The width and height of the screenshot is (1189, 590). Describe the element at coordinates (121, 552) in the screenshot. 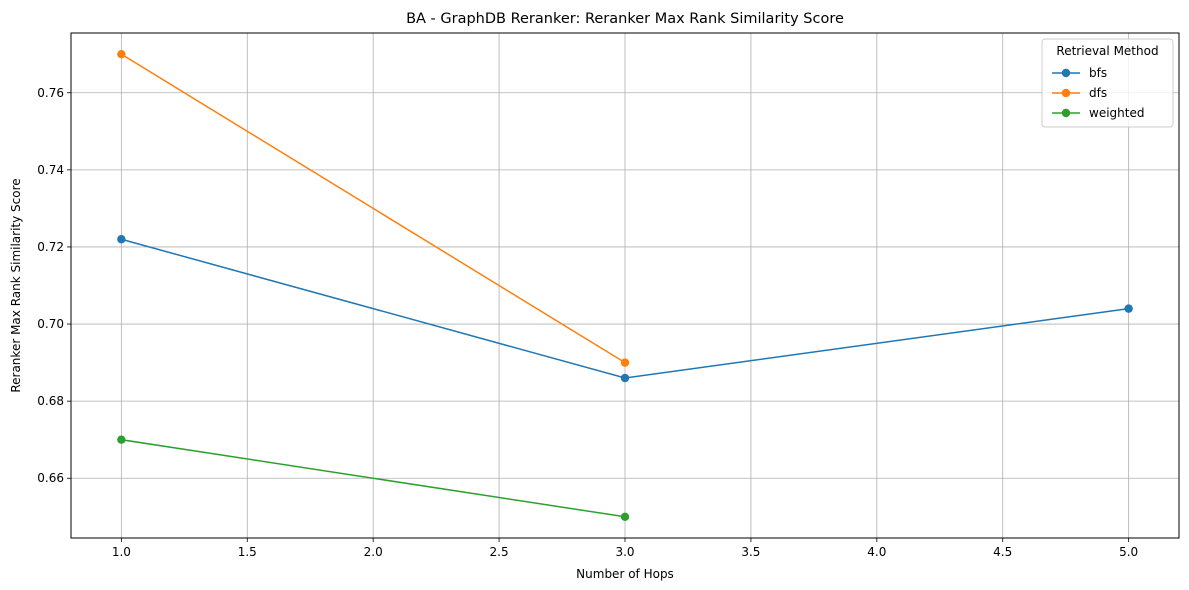

I see `x-tick-label: 1.0` at that location.